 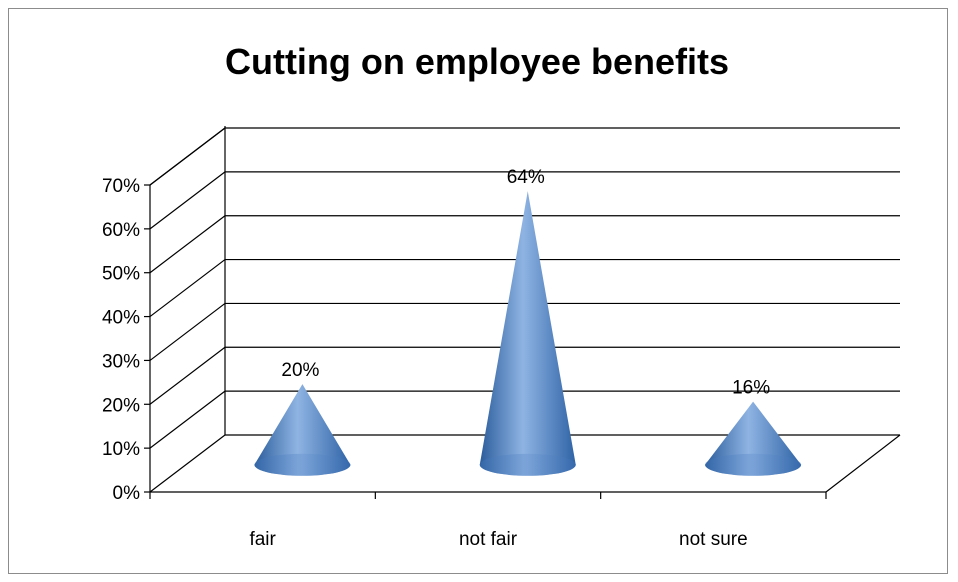 I want to click on cone-2: 16%, so click(x=753, y=427).